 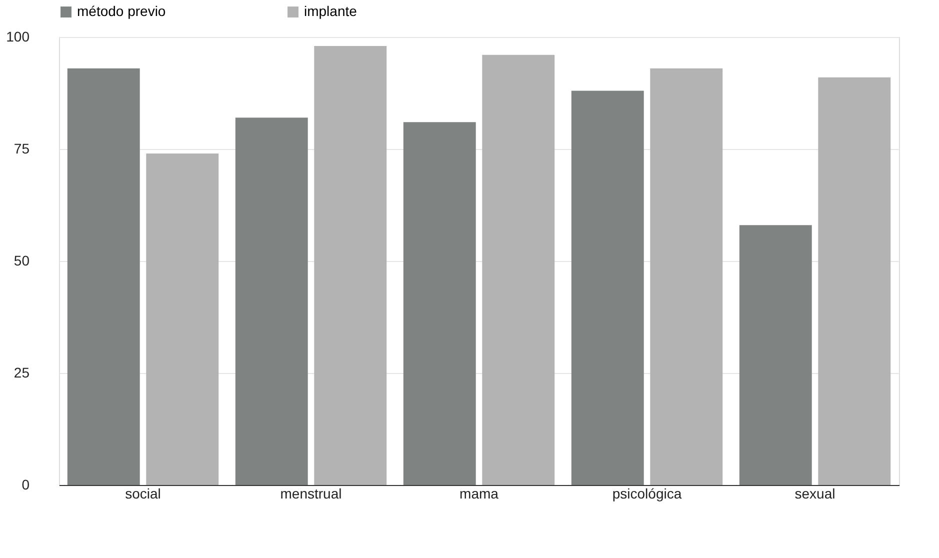 I want to click on y-tick-label: 100, so click(x=18, y=36).